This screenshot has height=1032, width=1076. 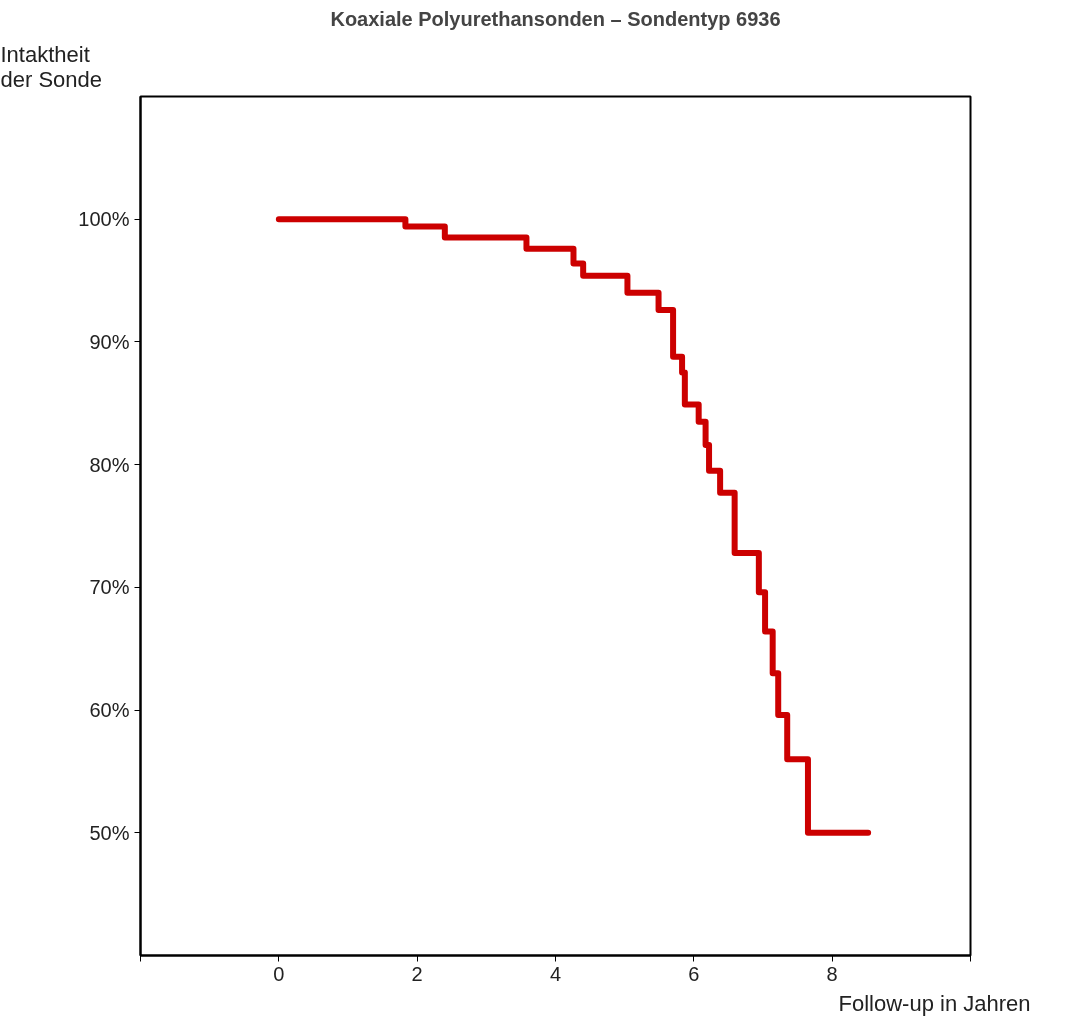 What do you see at coordinates (934, 1003) in the screenshot?
I see `x-axis-title: Follow-up in Jahren` at bounding box center [934, 1003].